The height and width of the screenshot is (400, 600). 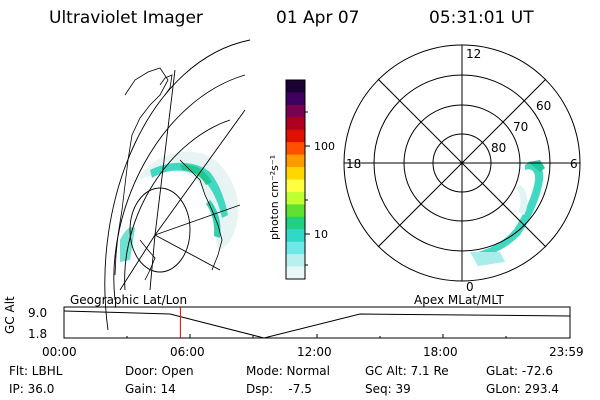 I want to click on polar-label-12: 12, so click(x=473, y=54).